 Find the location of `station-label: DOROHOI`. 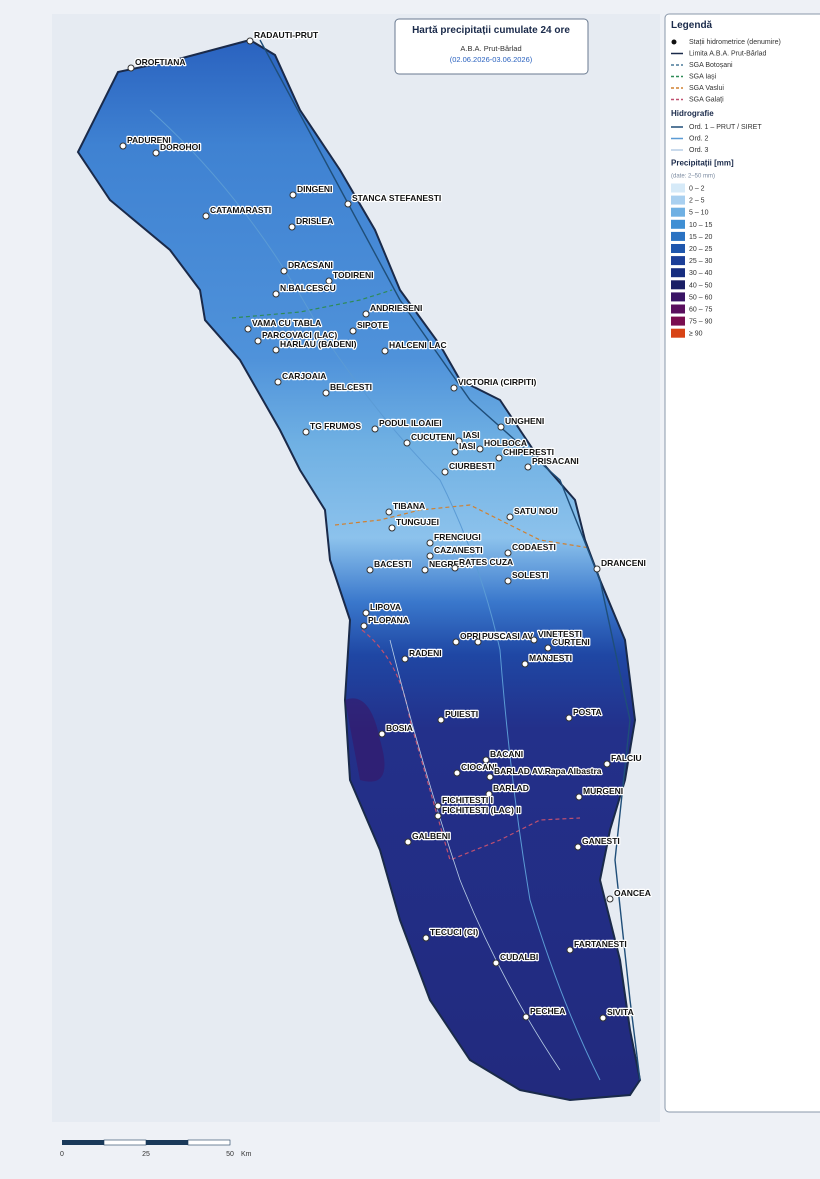

station-label: DOROHOI is located at coordinates (180, 147).